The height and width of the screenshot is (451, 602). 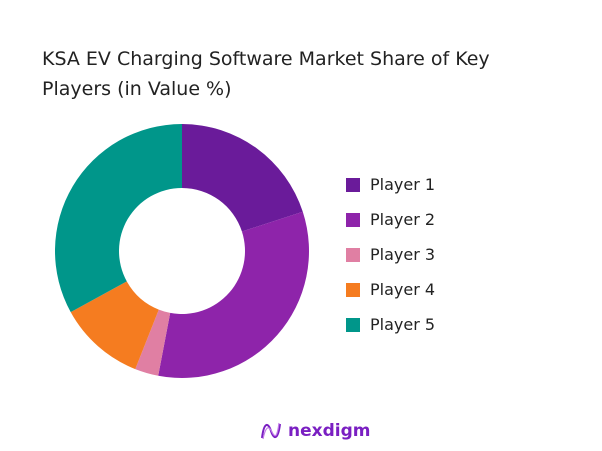 I want to click on logo-text: nexdigm, so click(x=329, y=431).